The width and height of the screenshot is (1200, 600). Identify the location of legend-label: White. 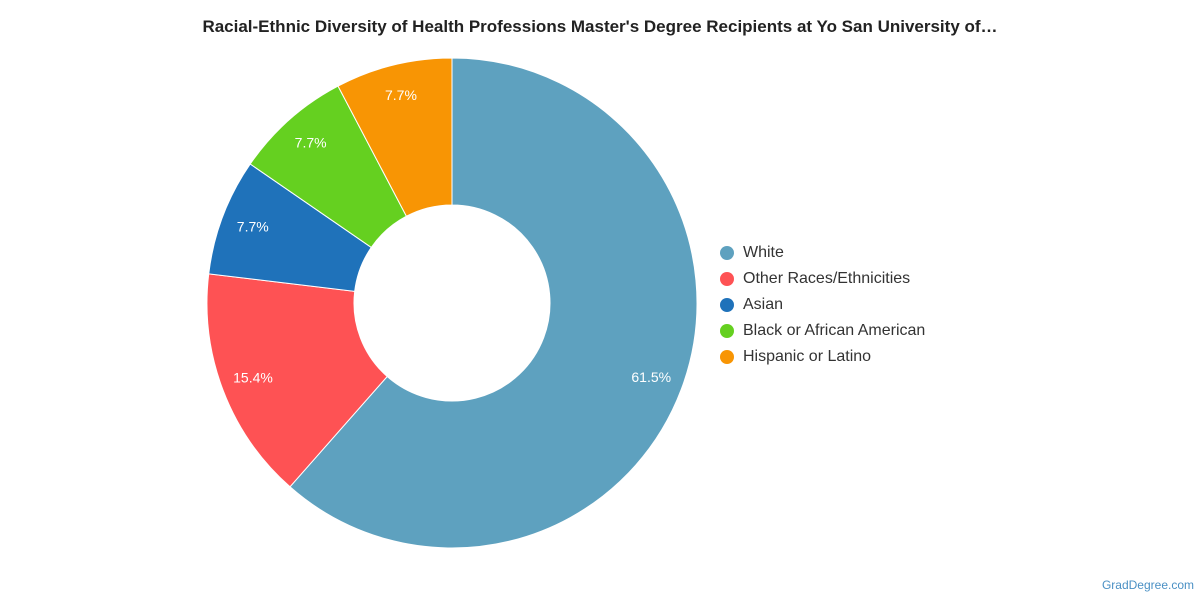
(763, 252).